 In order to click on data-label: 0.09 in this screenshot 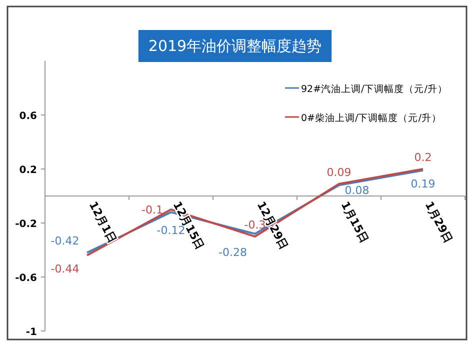, I will do `click(339, 172)`.